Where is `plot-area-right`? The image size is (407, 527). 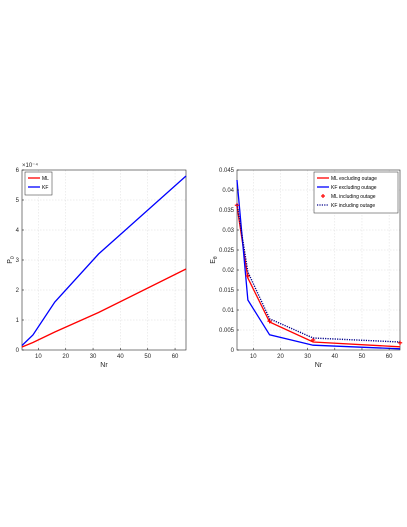
plot-area-right is located at coordinates (318, 260).